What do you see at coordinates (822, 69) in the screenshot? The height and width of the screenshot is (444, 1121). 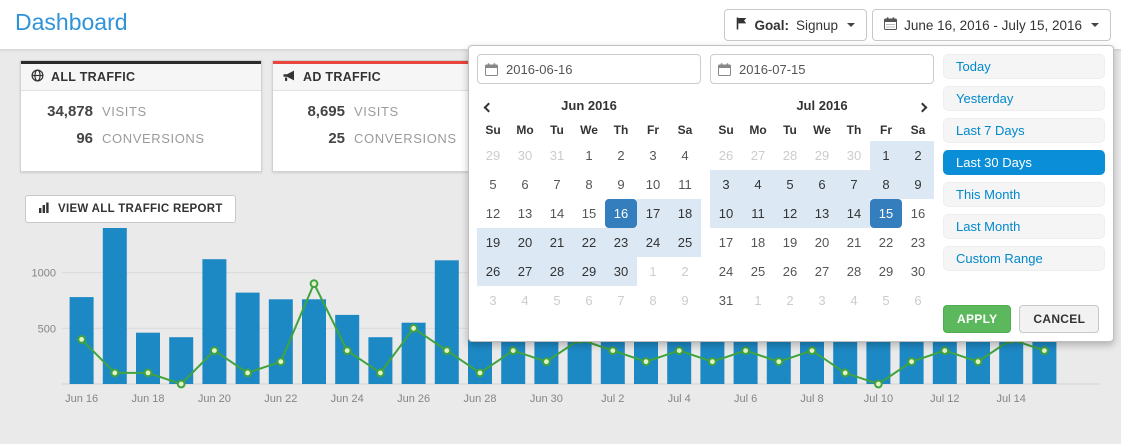 I see `end-date-input` at bounding box center [822, 69].